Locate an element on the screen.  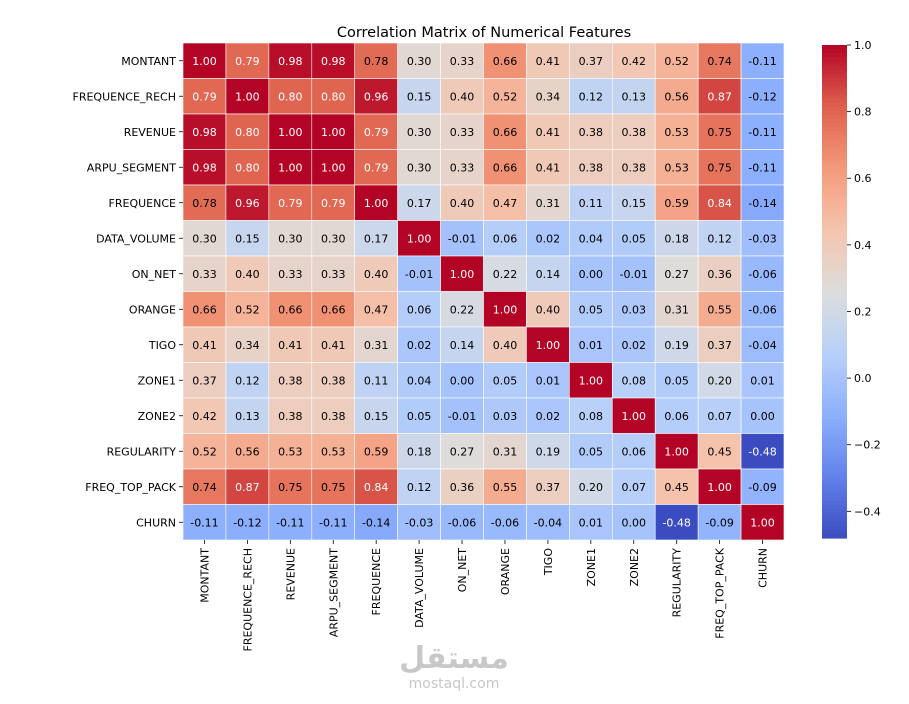
heatmap-cell-zone1-frequence is located at coordinates (376, 380).